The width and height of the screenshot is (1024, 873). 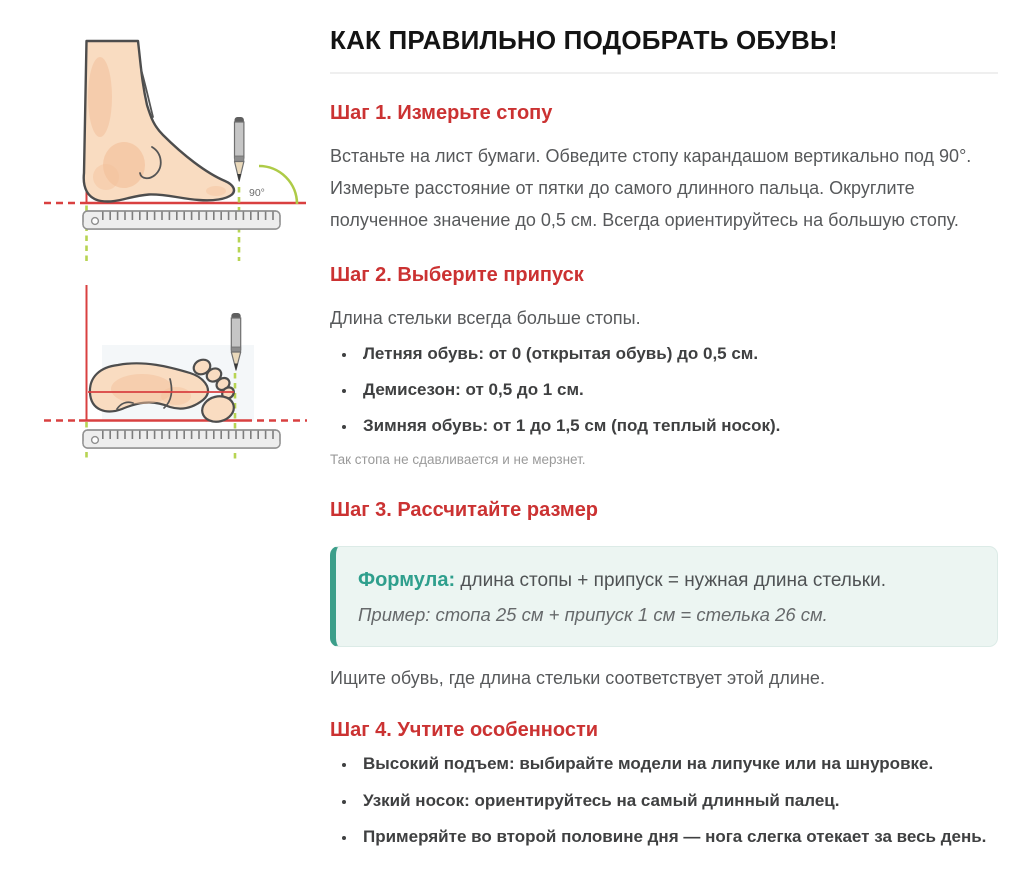 I want to click on list-item: Демисезон: от 0,5 до 1 см., so click(x=677, y=390).